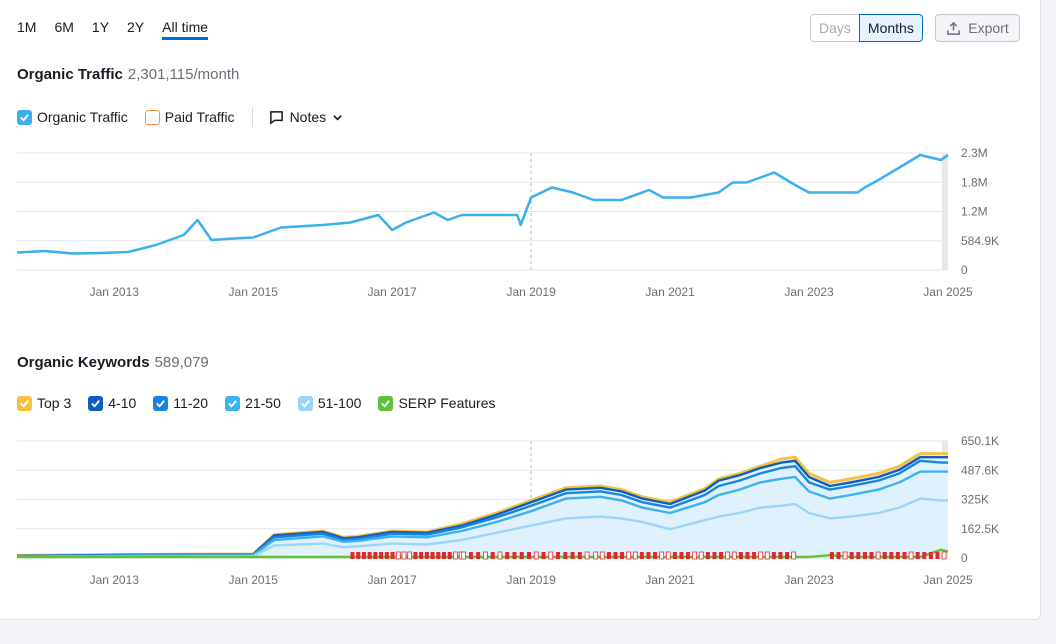 Image resolution: width=1056 pixels, height=644 pixels. Describe the element at coordinates (988, 28) in the screenshot. I see `export-label: Export` at that location.